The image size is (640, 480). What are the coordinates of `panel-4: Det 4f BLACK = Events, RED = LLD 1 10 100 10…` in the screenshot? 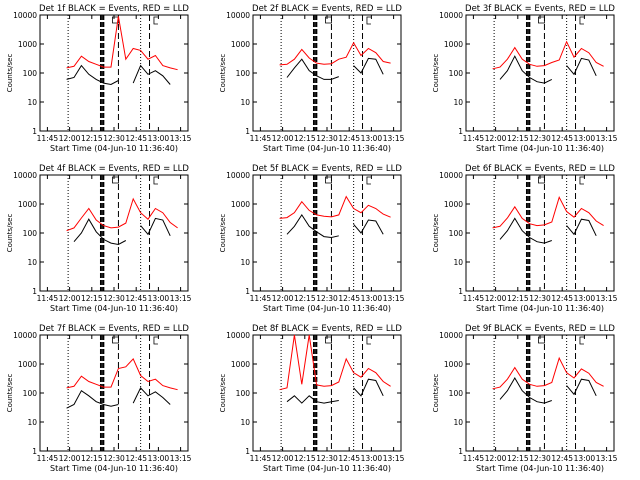 It's located at (99, 238).